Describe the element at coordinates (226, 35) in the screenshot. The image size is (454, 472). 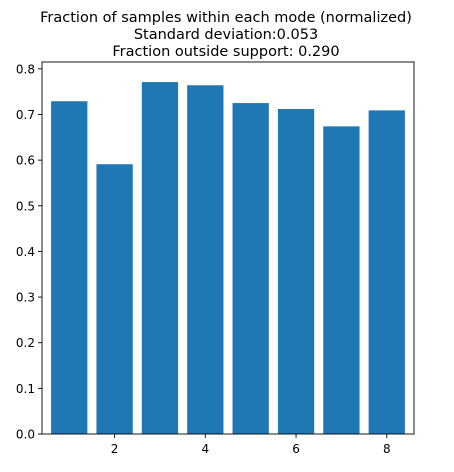
I see `chart-title-line-2: Standard deviation:0.053` at that location.